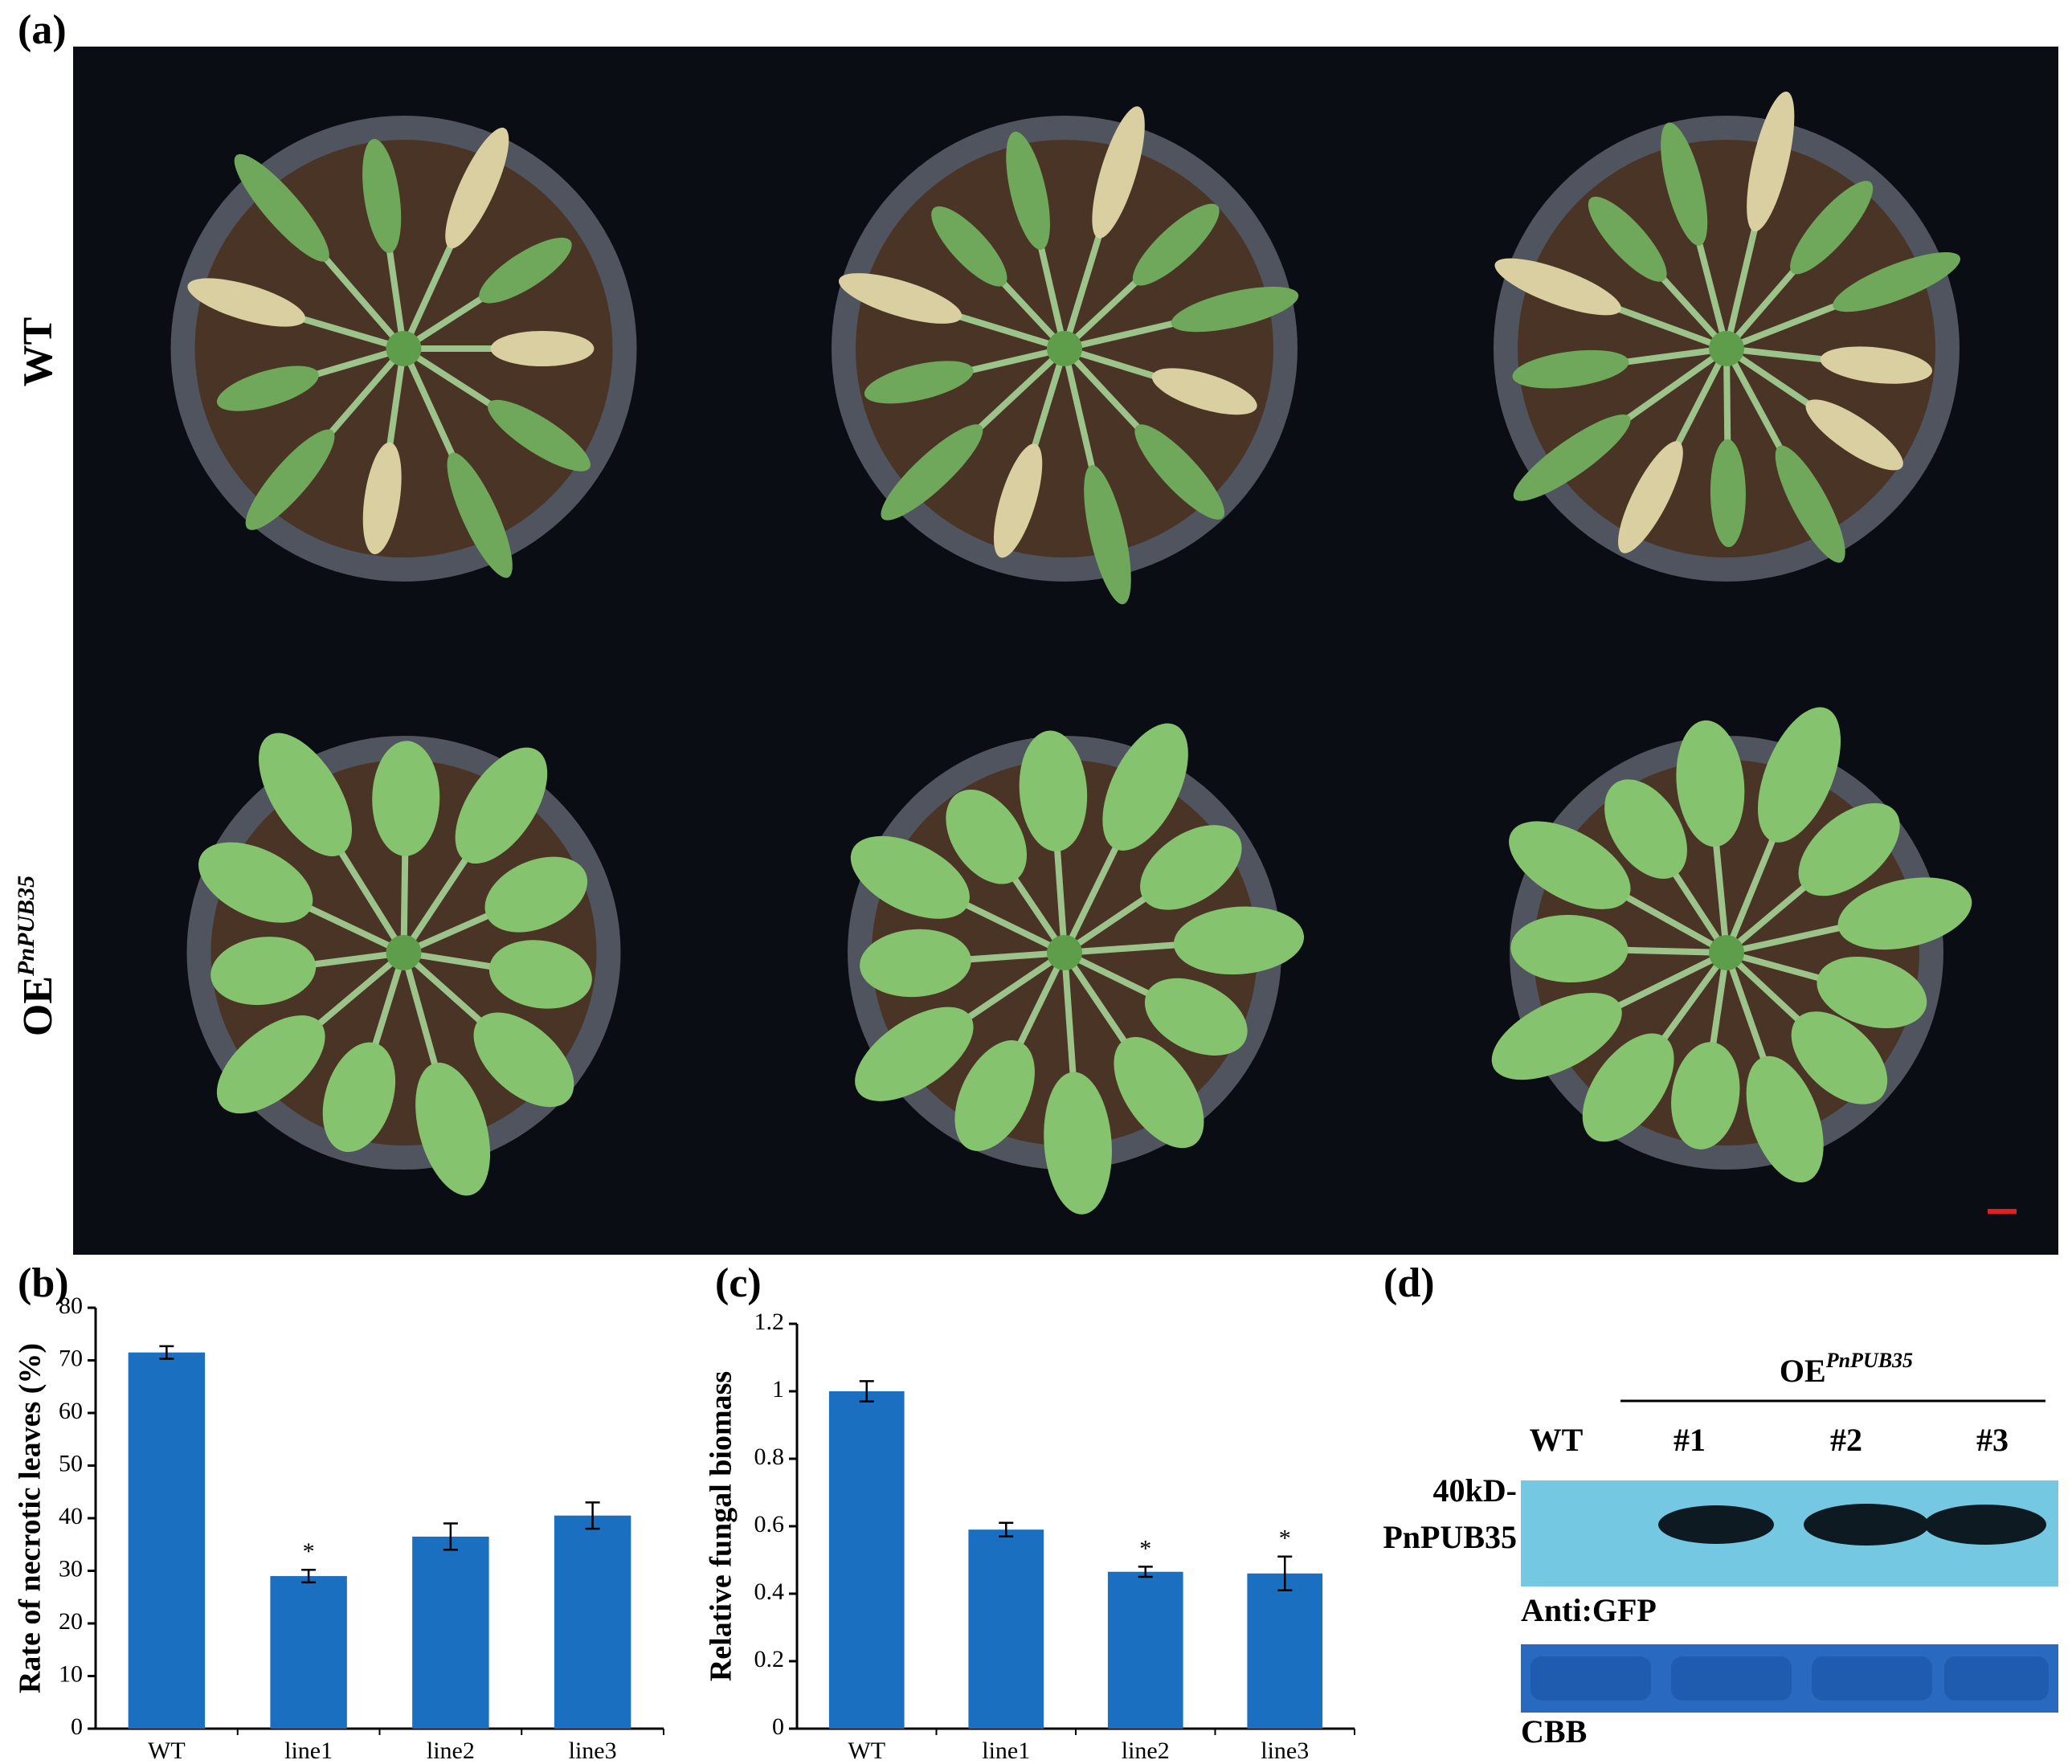 This screenshot has height=1764, width=2072. Describe the element at coordinates (1475, 1490) in the screenshot. I see `marker-label: 40kD-` at that location.